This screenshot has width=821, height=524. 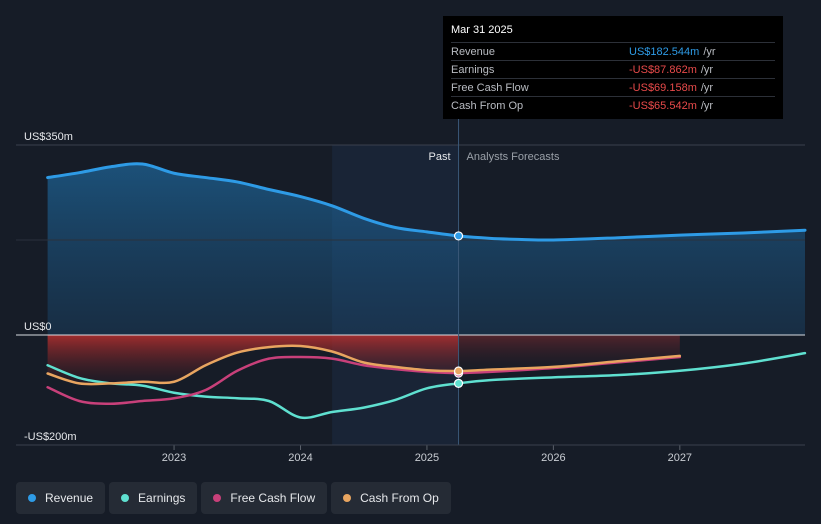 I want to click on tooltip-row: Revenue US$182.544m/yr, so click(x=613, y=51).